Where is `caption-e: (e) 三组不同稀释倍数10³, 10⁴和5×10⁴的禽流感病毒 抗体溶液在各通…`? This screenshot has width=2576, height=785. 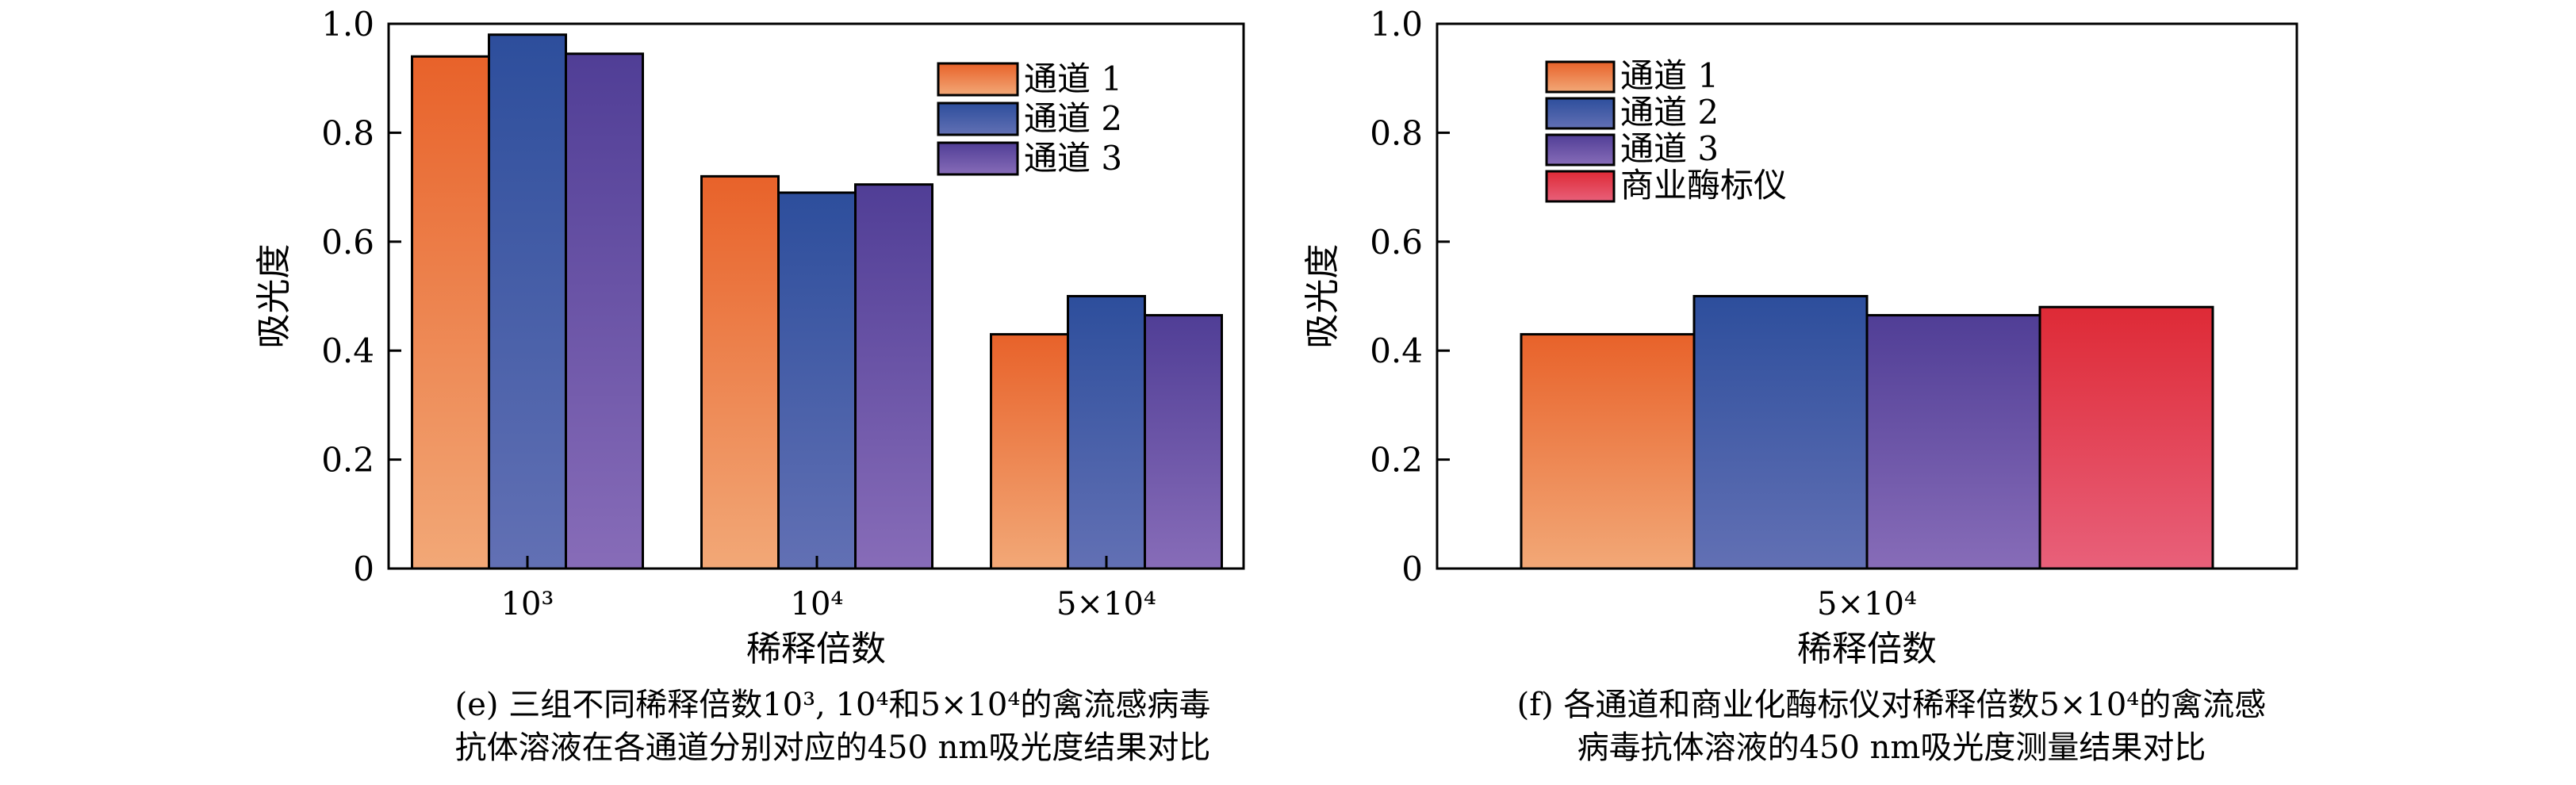
caption-e: (e) 三组不同稀释倍数10³, 10⁴和5×10⁴的禽流感病毒 抗体溶液在各通… is located at coordinates (832, 726).